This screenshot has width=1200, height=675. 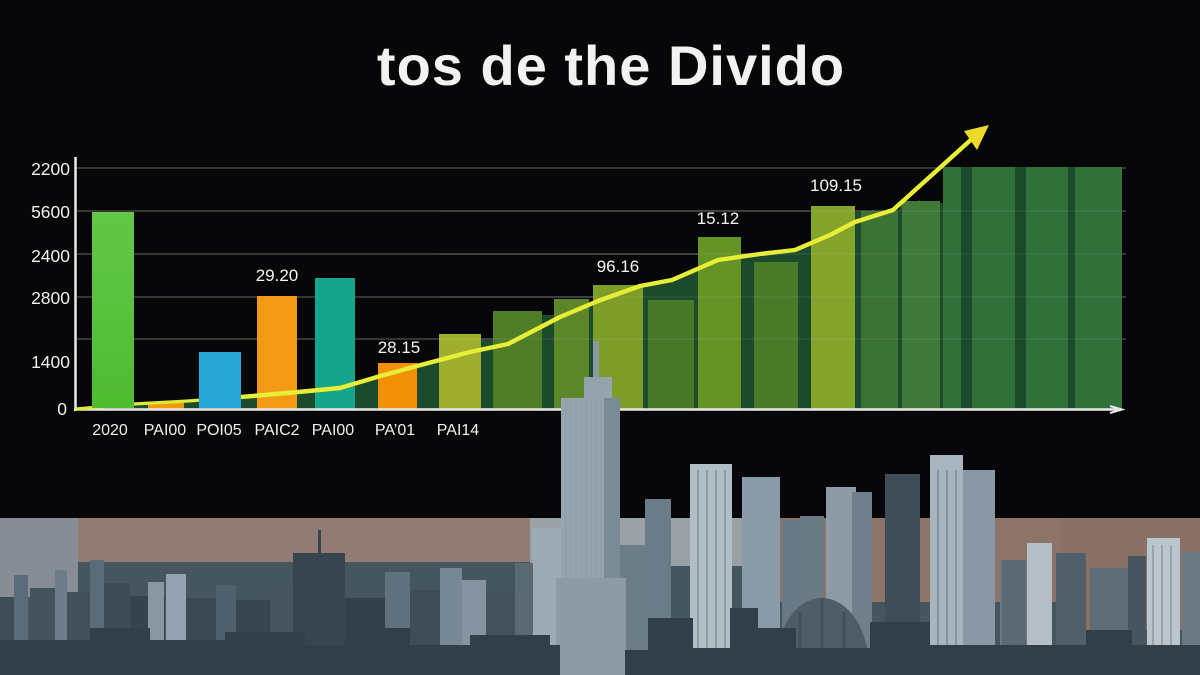 I want to click on svg-text: 1400, so click(x=50, y=362).